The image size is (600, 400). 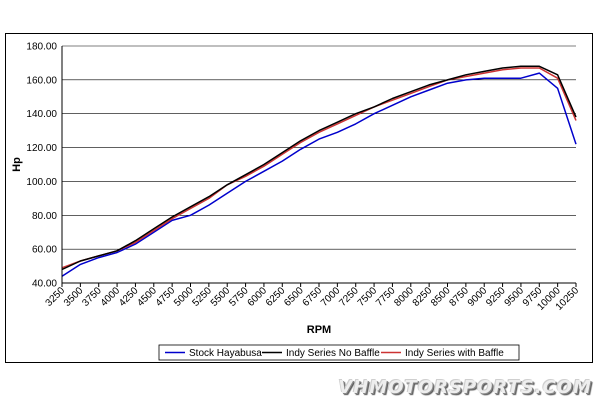 I want to click on x-tick-label: 7250, so click(x=349, y=297).